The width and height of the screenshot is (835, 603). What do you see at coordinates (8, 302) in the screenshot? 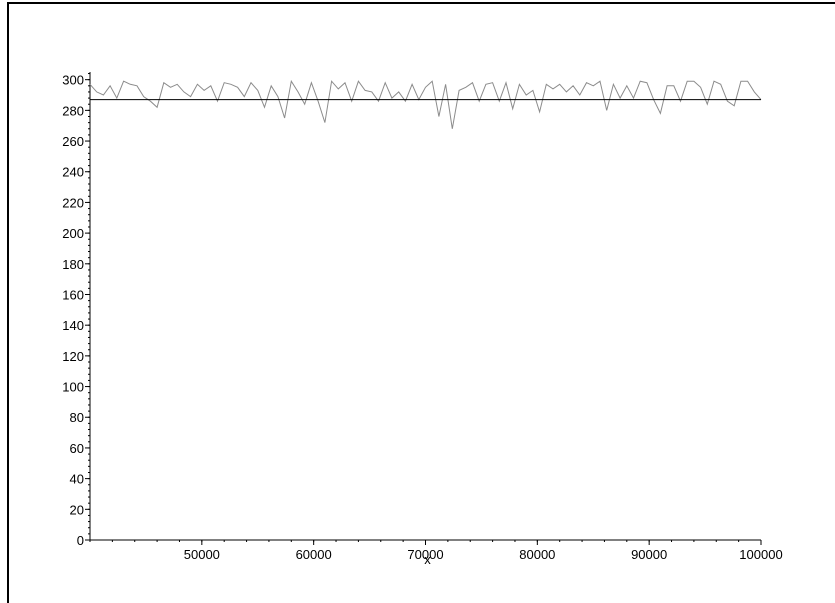
I see `window-border-left` at bounding box center [8, 302].